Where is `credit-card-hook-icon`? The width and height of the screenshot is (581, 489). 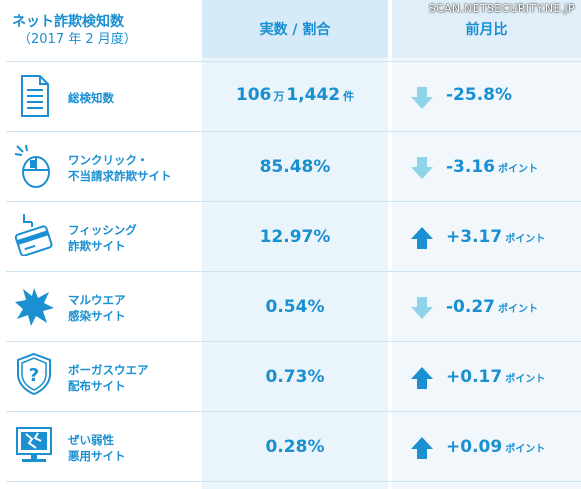 credit-card-hook-icon is located at coordinates (33, 235).